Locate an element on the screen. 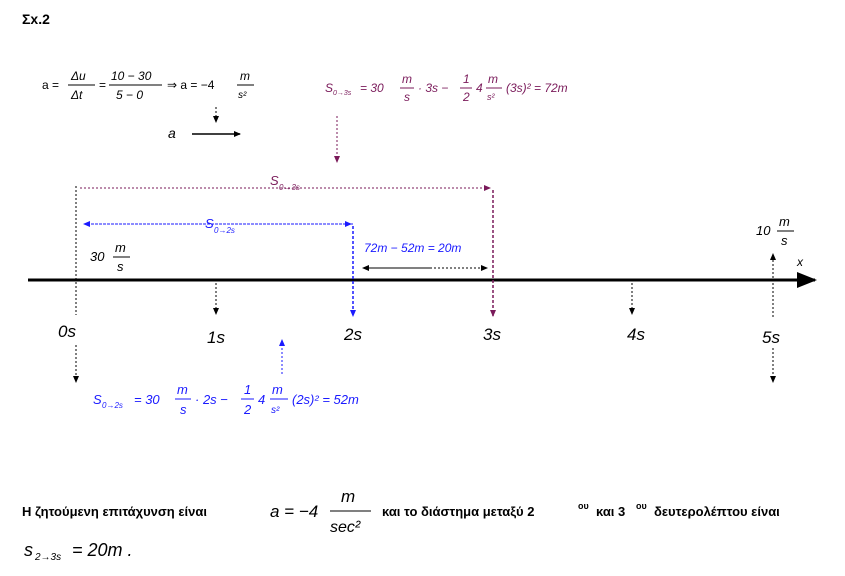 The height and width of the screenshot is (576, 845). du: Δu is located at coordinates (78, 76).